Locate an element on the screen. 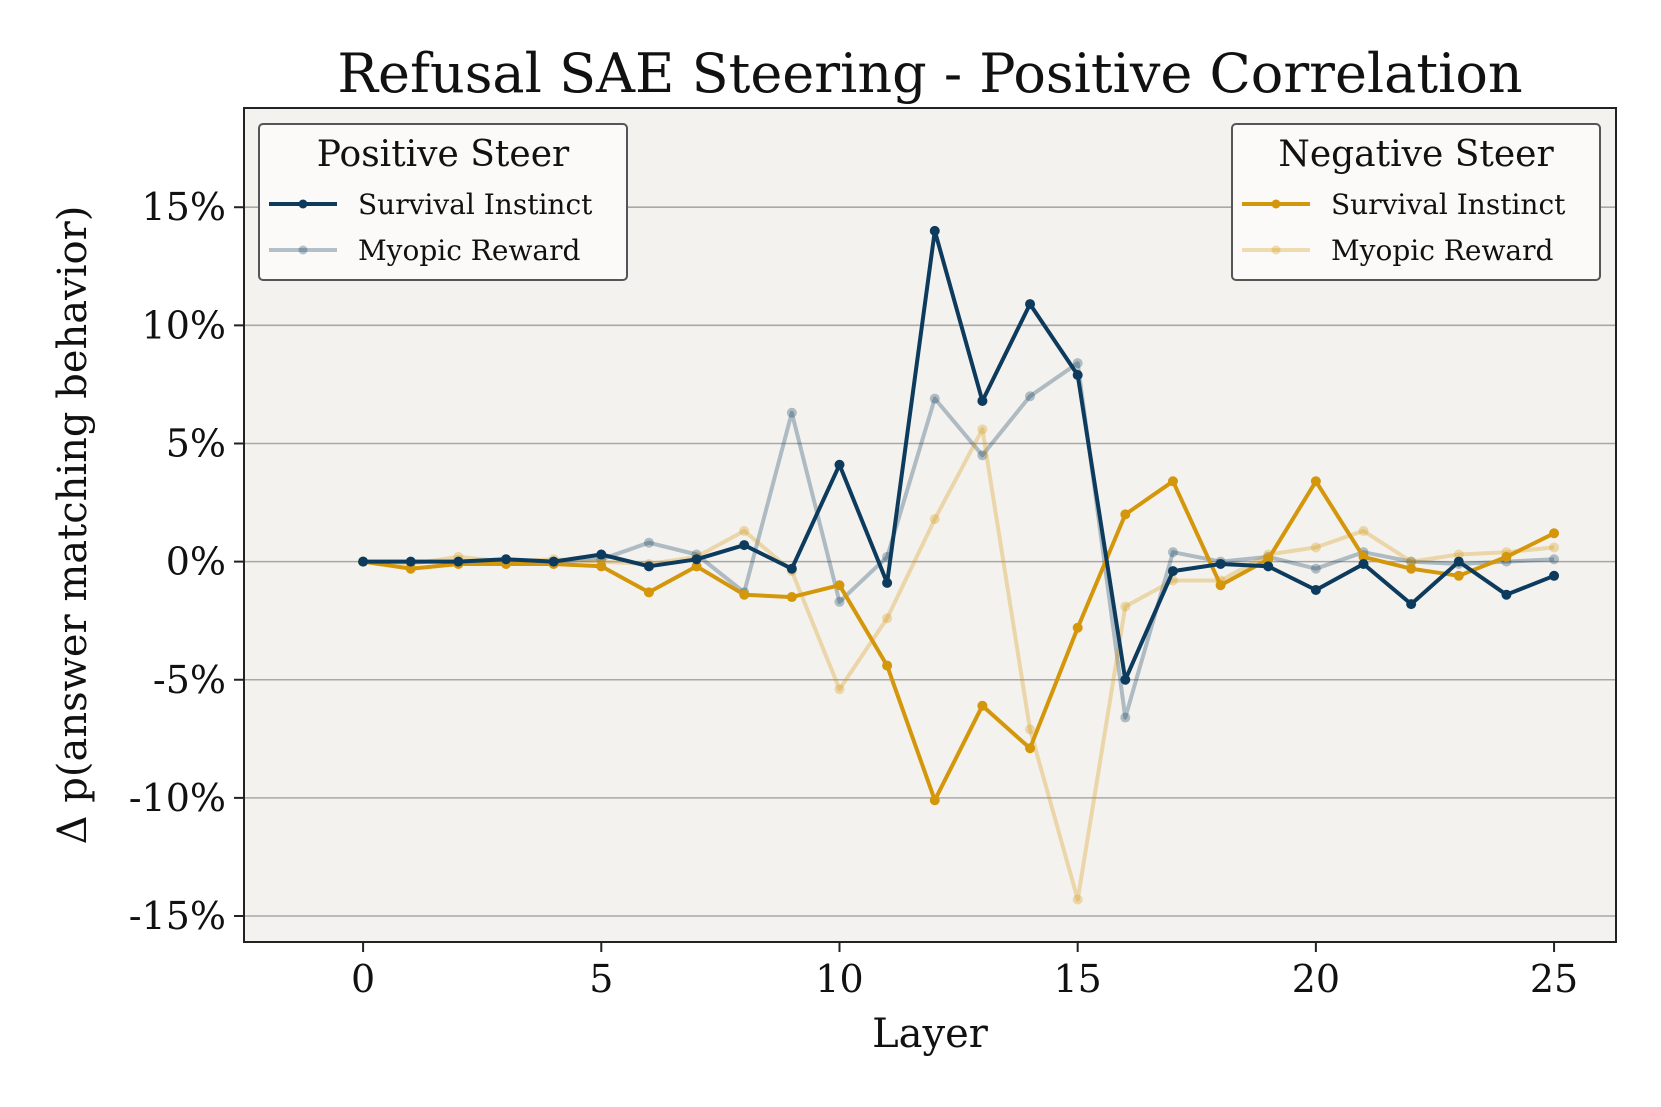 Image resolution: width=1661 pixels, height=1107 pixels. y-tick-label: -5% is located at coordinates (189, 680).